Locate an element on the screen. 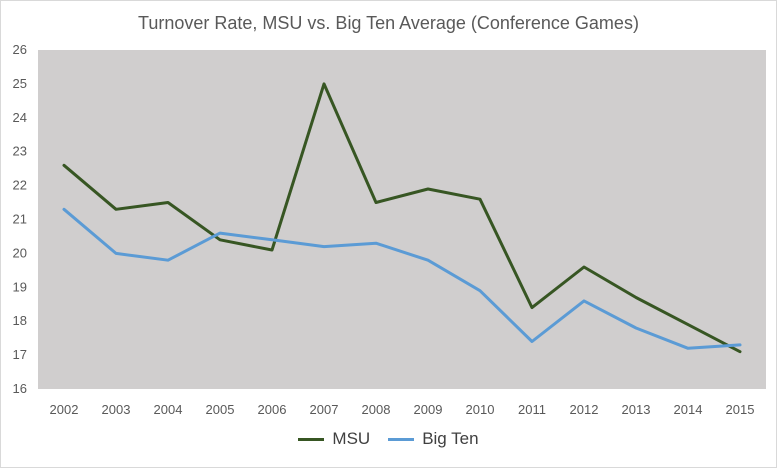 Image resolution: width=777 pixels, height=468 pixels. x-tick-label: 2006 is located at coordinates (272, 409).